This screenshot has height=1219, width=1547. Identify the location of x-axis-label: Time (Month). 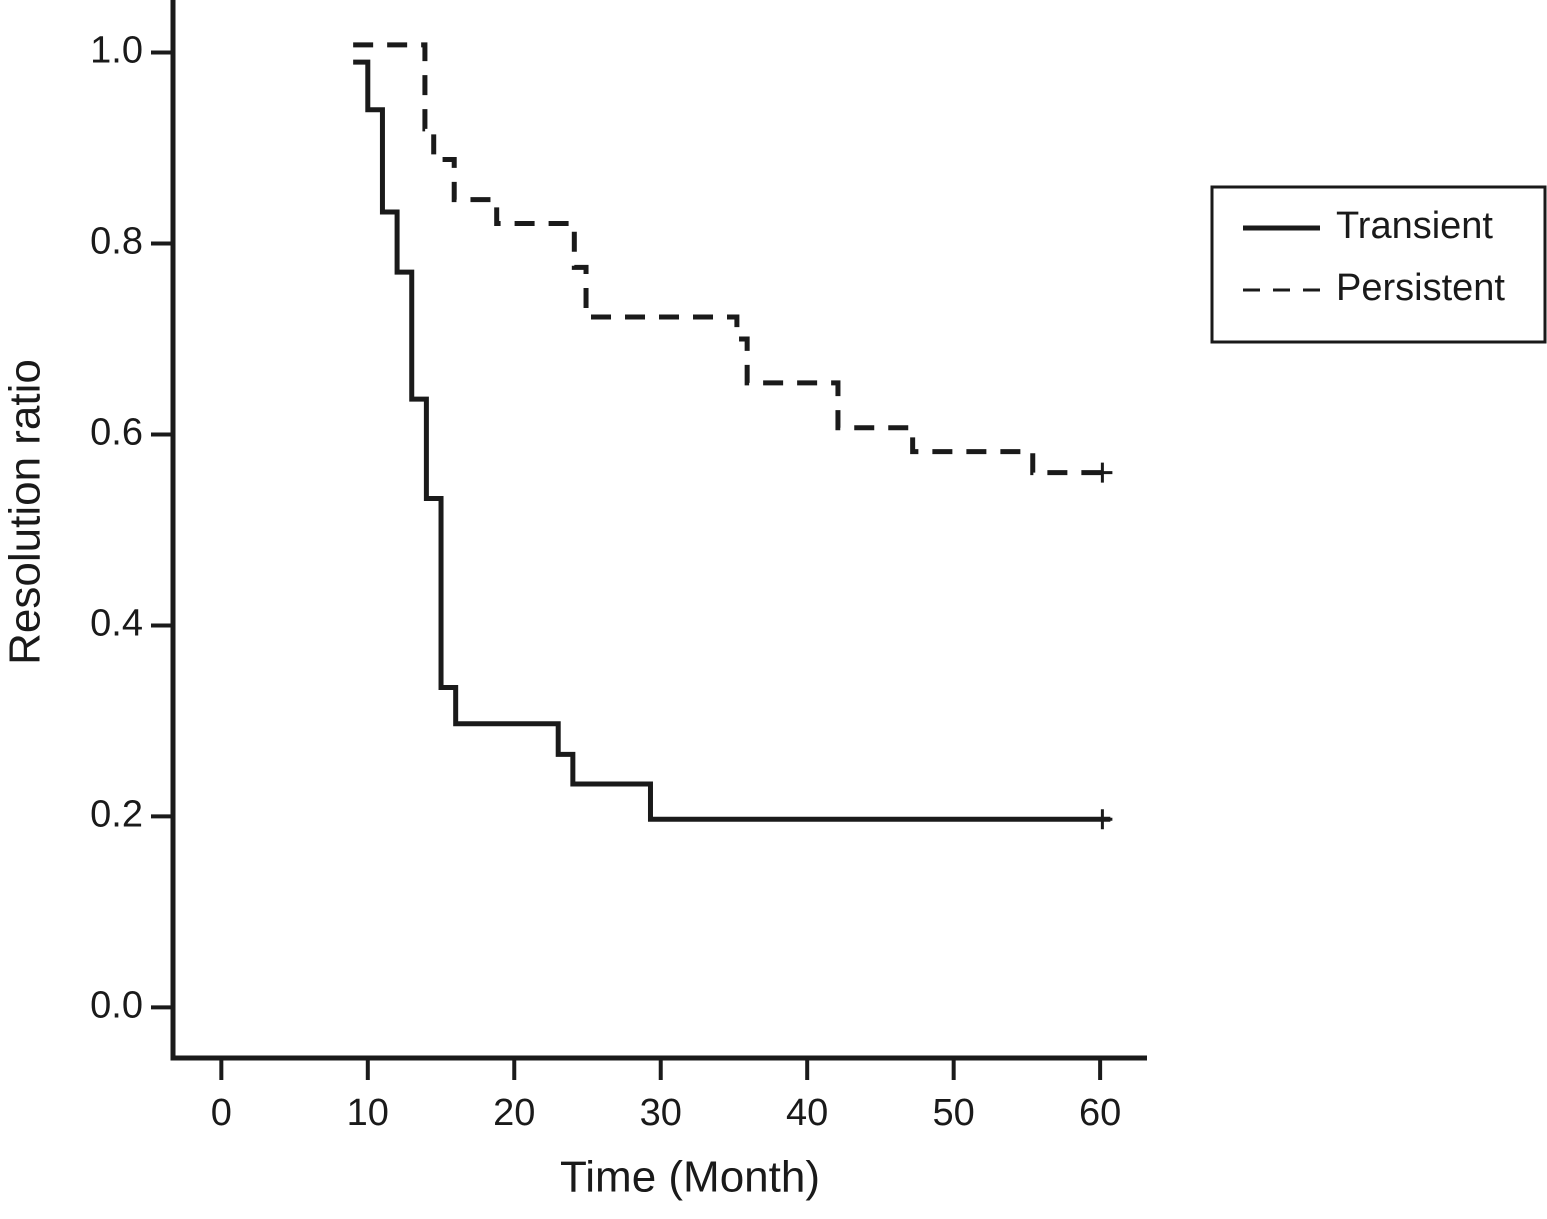
(690, 1177).